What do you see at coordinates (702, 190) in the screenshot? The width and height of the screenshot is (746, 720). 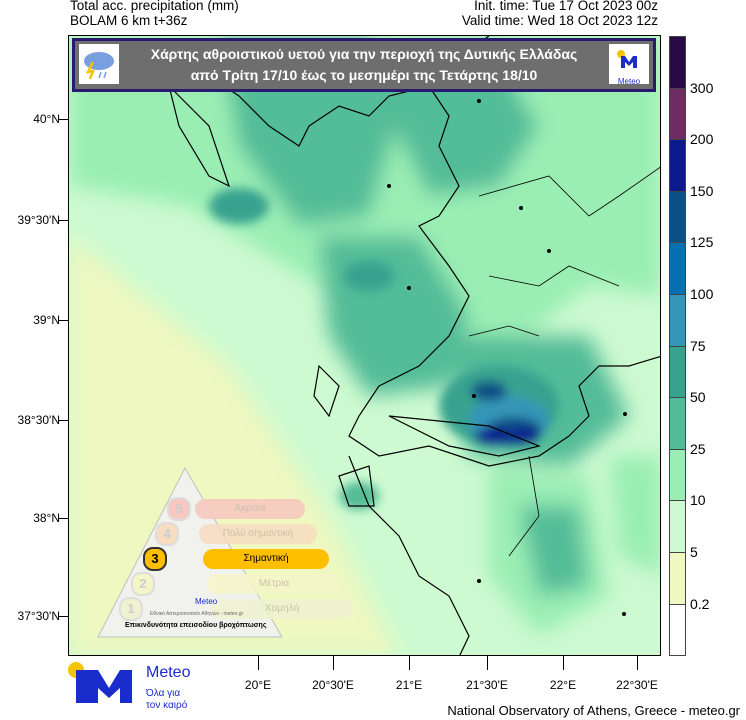 I see `colorbar-label: 150` at bounding box center [702, 190].